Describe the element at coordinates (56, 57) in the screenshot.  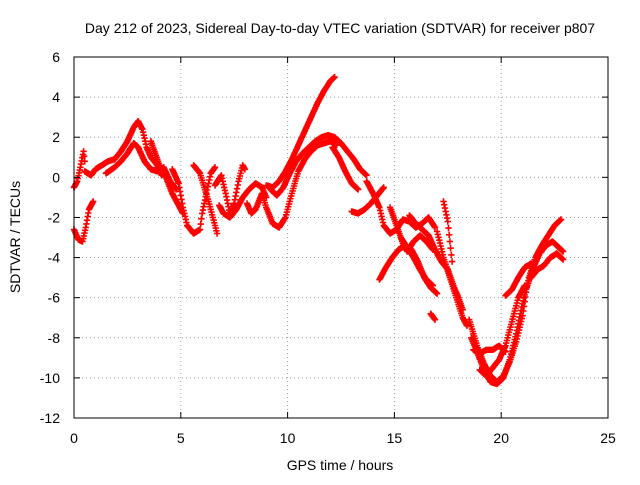
I see `y-tick-label: 6` at that location.